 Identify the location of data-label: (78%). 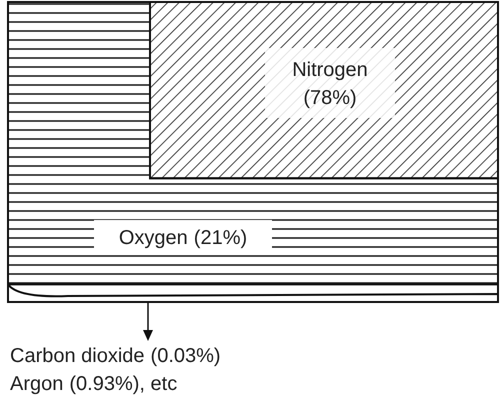
(330, 98).